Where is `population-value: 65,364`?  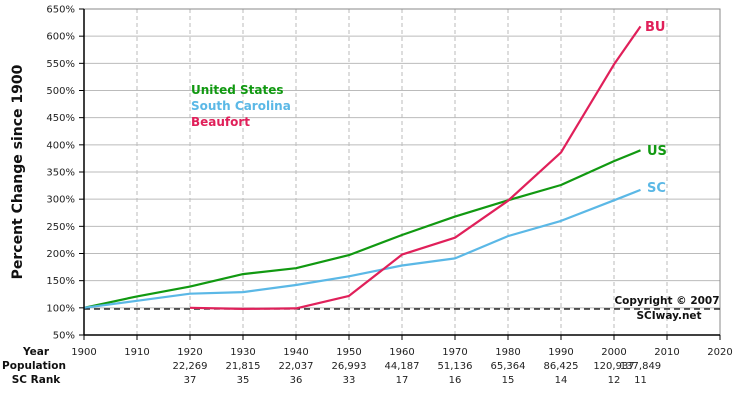
population-value: 65,364 is located at coordinates (508, 366).